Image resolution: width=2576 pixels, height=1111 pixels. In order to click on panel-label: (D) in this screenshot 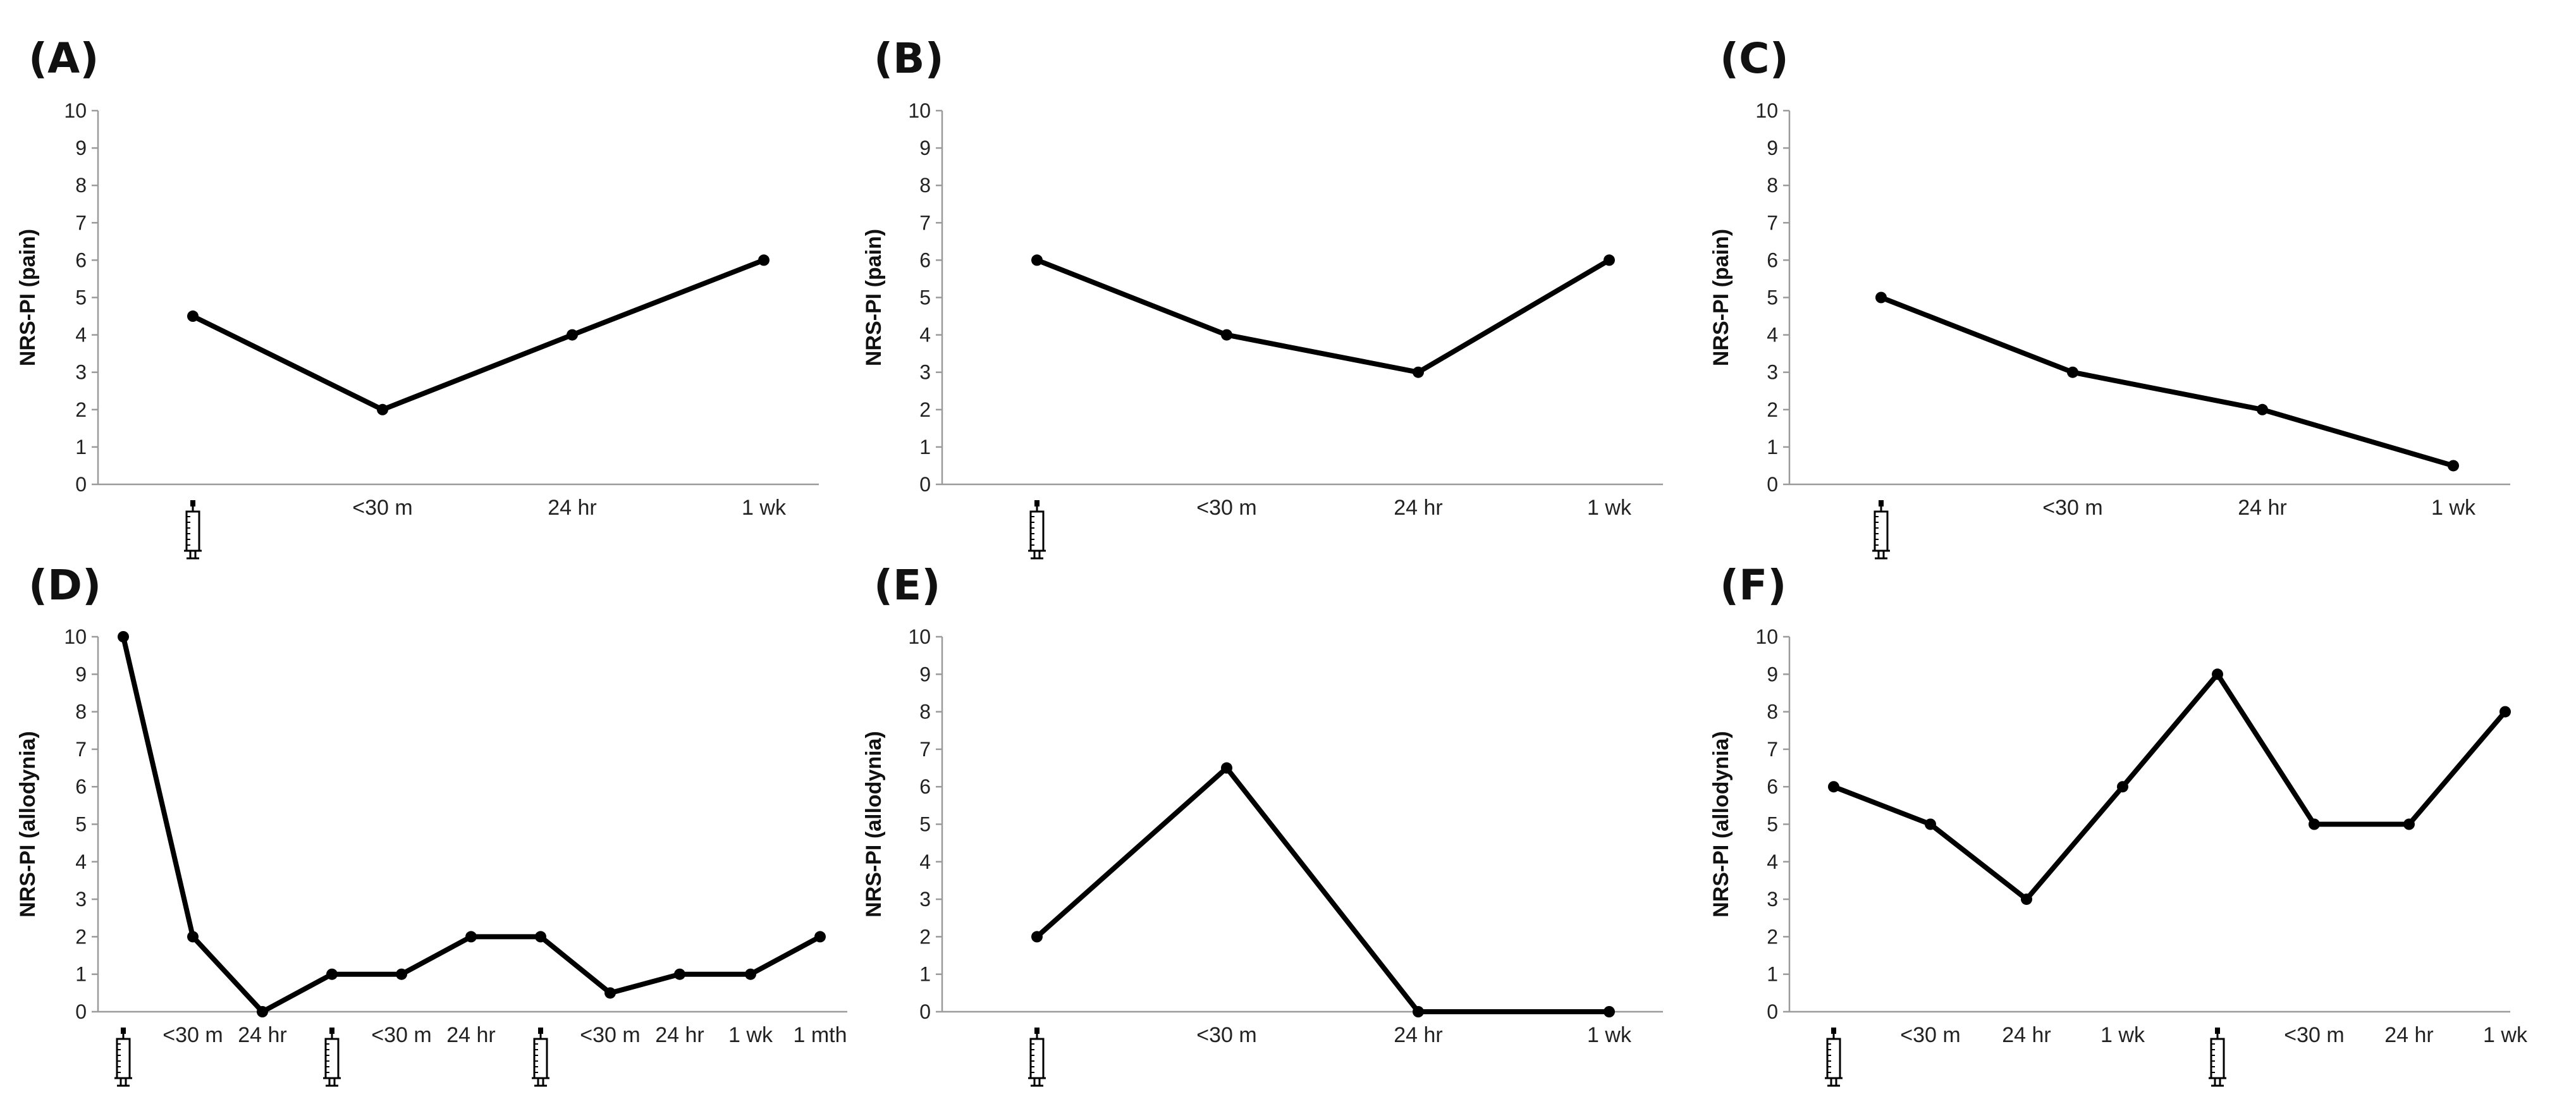, I will do `click(64, 586)`.